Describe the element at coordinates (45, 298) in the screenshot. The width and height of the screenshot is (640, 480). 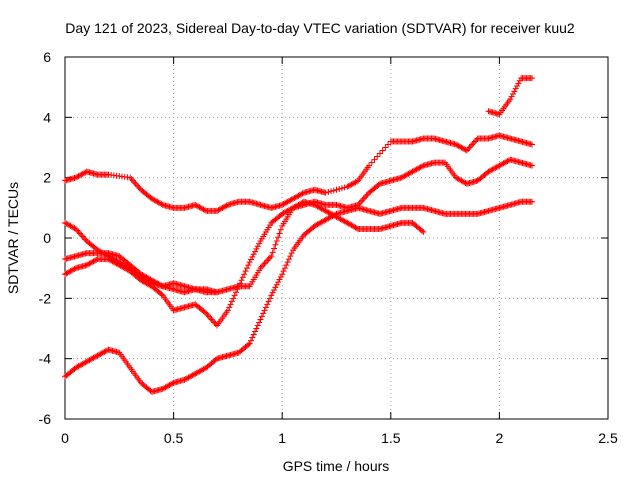
I see `y-tick-label: -2` at that location.